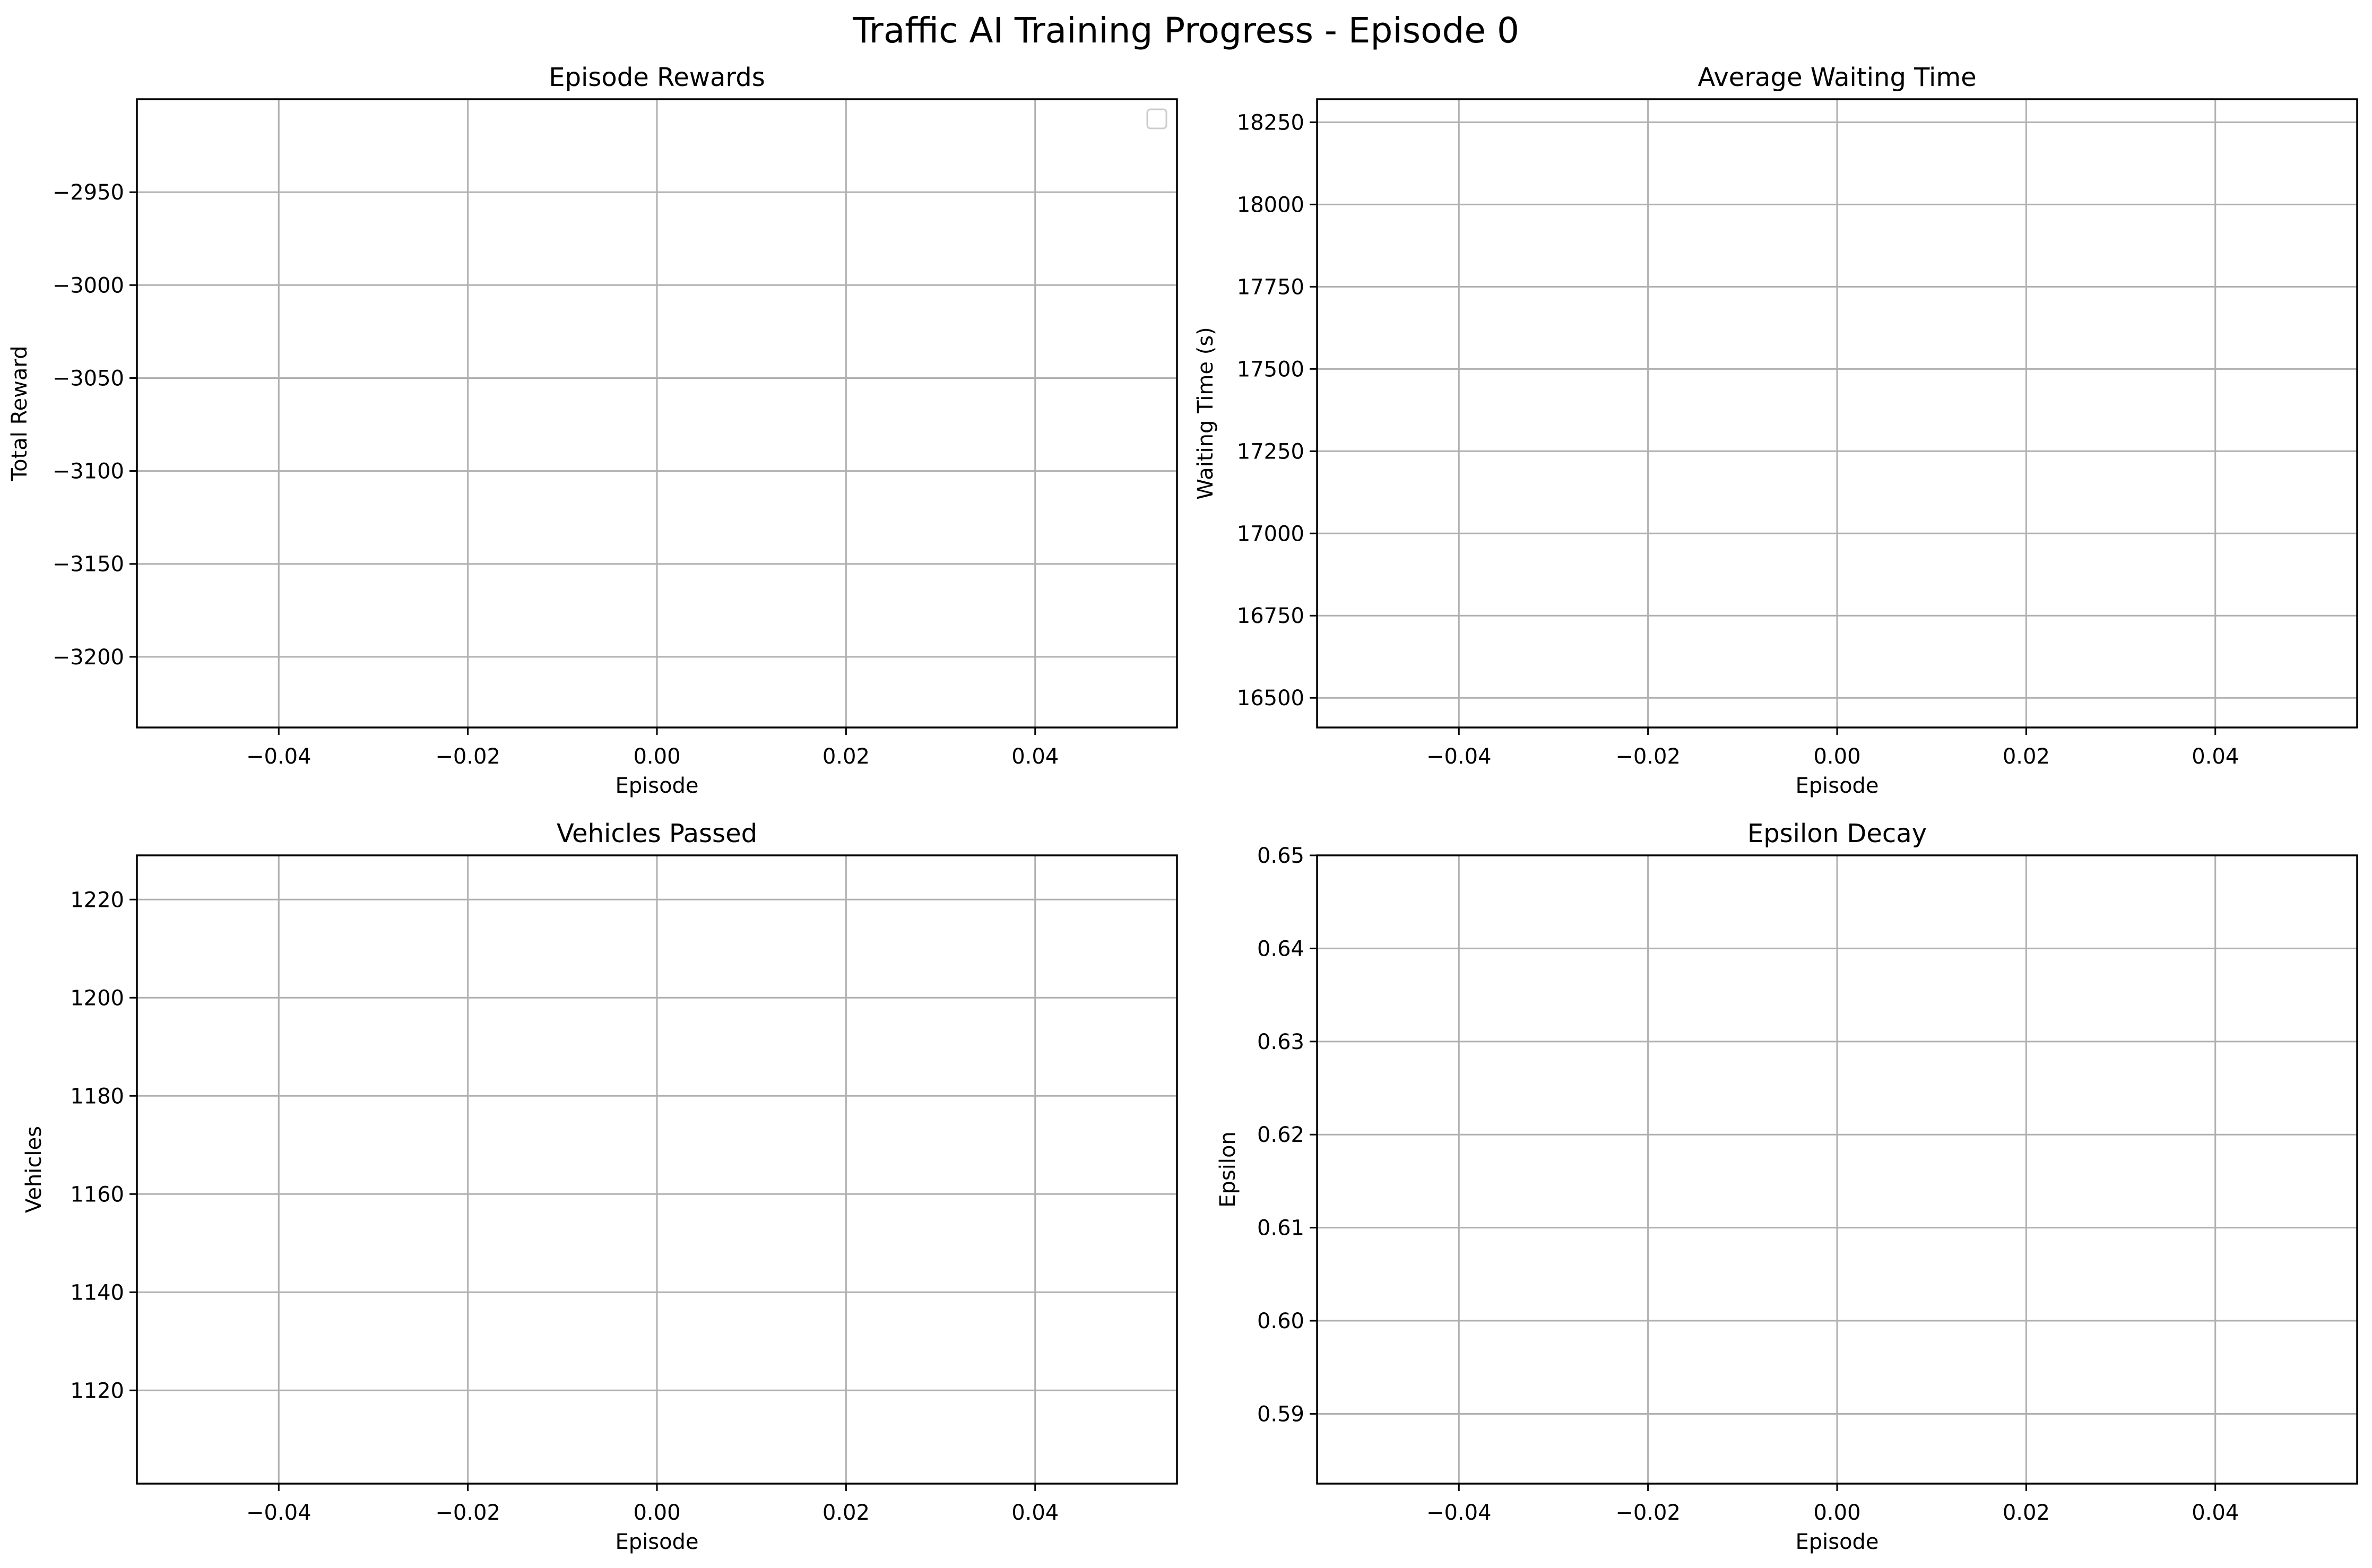 The width and height of the screenshot is (2372, 1568). What do you see at coordinates (88, 657) in the screenshot?
I see `y-tick-label: −3200` at bounding box center [88, 657].